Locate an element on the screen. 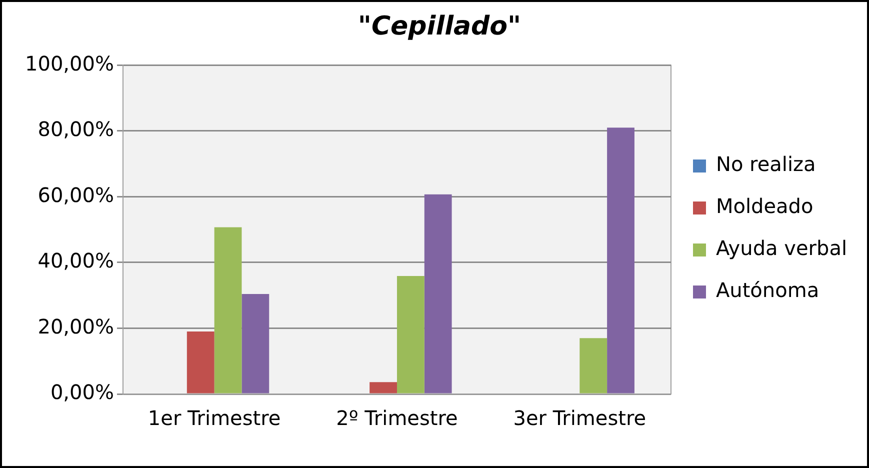 The height and width of the screenshot is (468, 869). x-tick-label: 3er Trimestre is located at coordinates (579, 418).